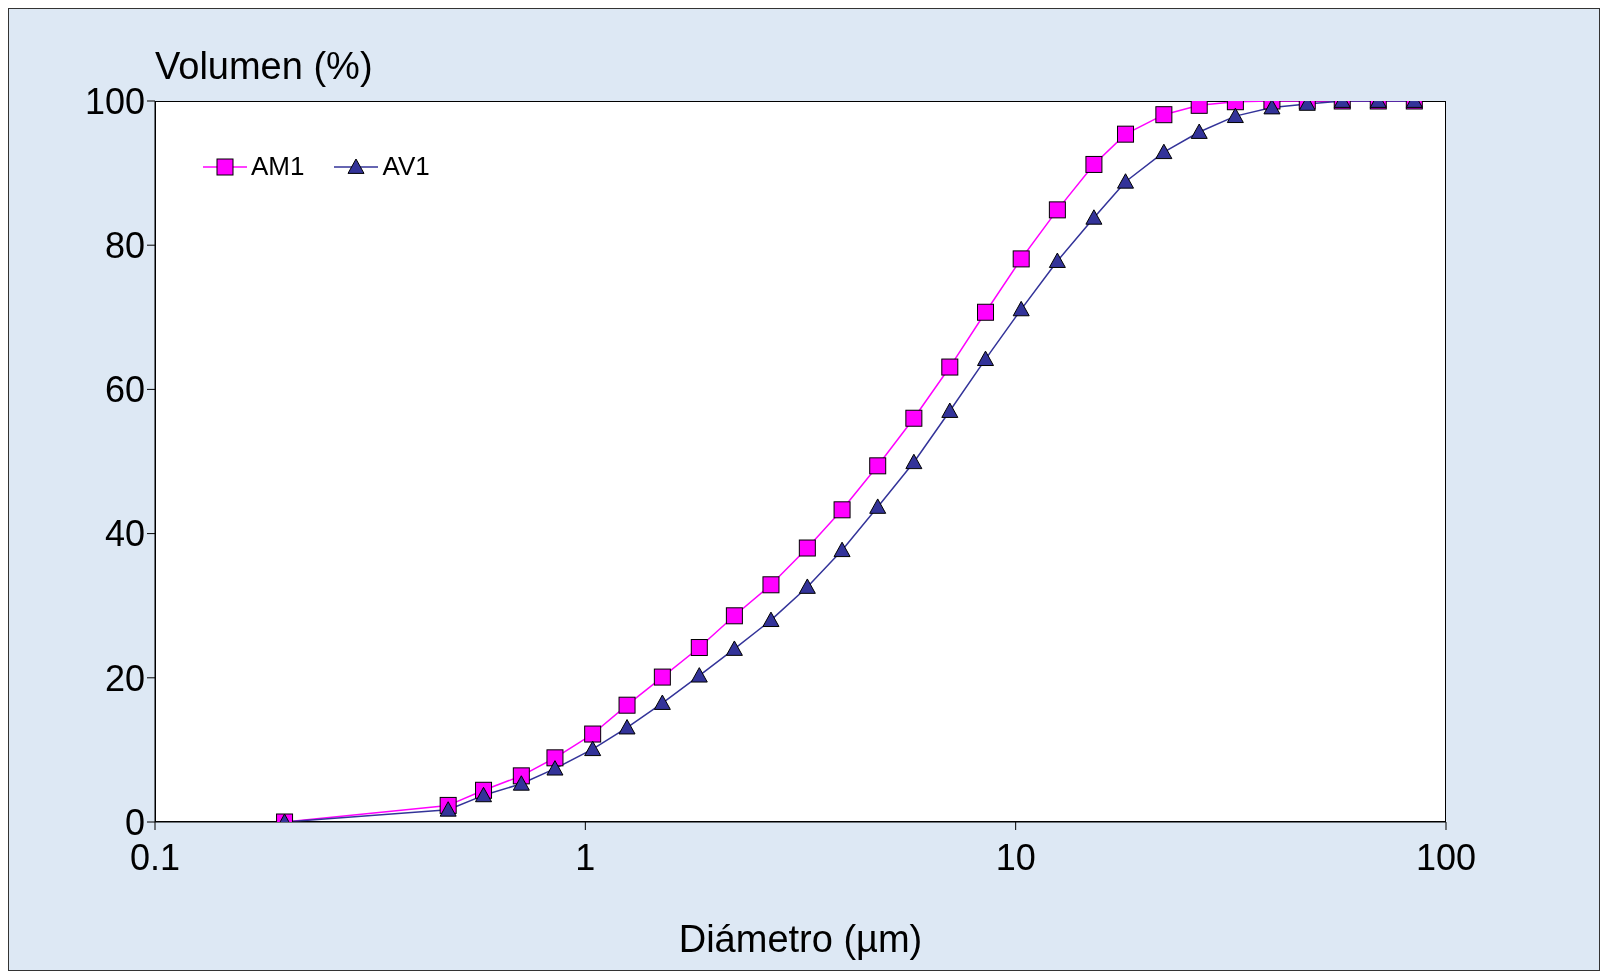 This screenshot has height=979, width=1608. I want to click on y-axis-title: Volumen (%), so click(264, 66).